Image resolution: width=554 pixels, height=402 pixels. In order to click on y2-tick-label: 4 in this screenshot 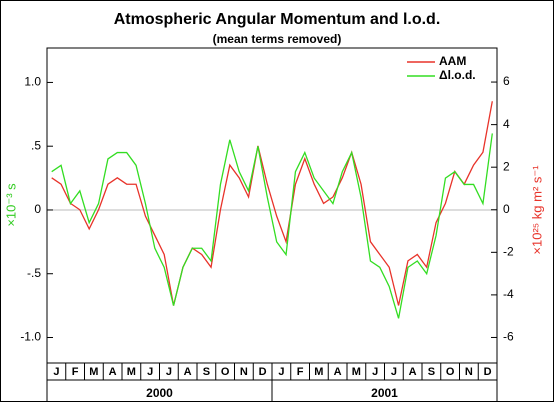, I will do `click(506, 124)`.